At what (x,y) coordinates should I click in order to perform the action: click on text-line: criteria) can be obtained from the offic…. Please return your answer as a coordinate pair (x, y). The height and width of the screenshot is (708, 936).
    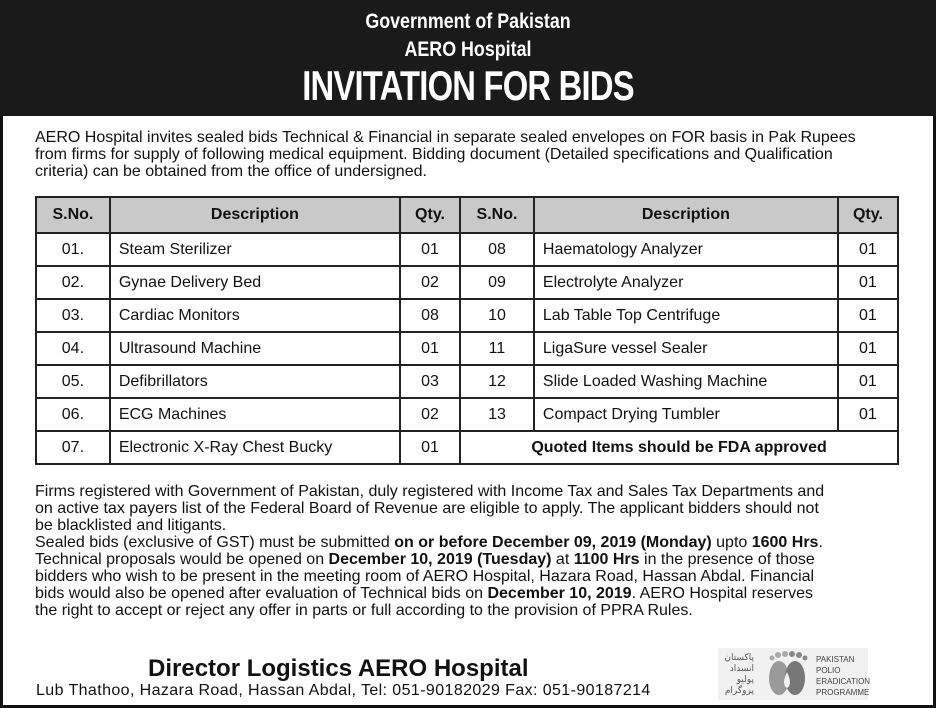
    Looking at the image, I should click on (468, 171).